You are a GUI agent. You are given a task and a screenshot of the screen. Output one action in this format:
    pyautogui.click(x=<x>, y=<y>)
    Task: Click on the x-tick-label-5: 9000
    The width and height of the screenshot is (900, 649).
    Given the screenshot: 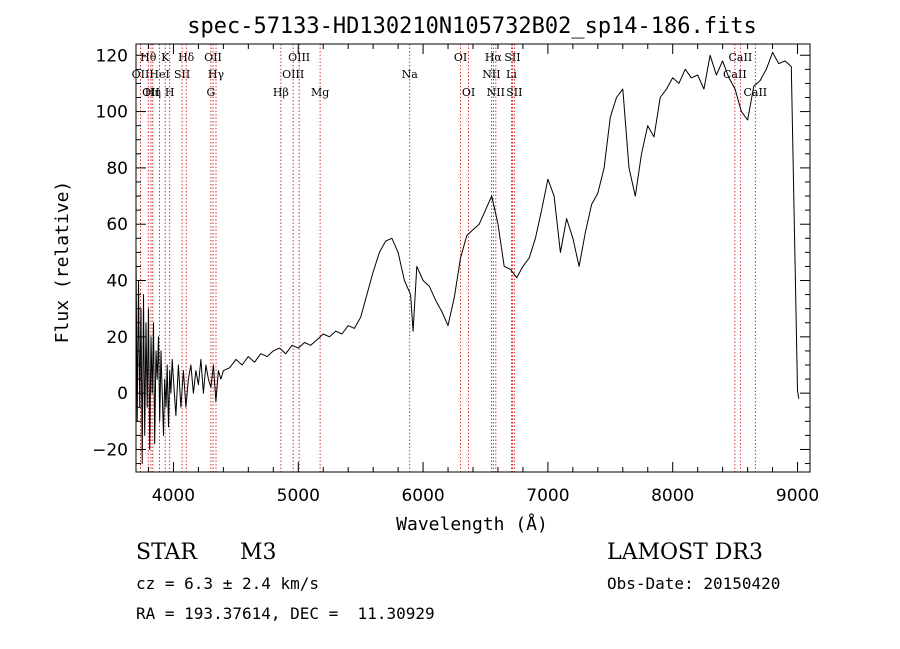 What is the action you would take?
    pyautogui.click(x=797, y=496)
    